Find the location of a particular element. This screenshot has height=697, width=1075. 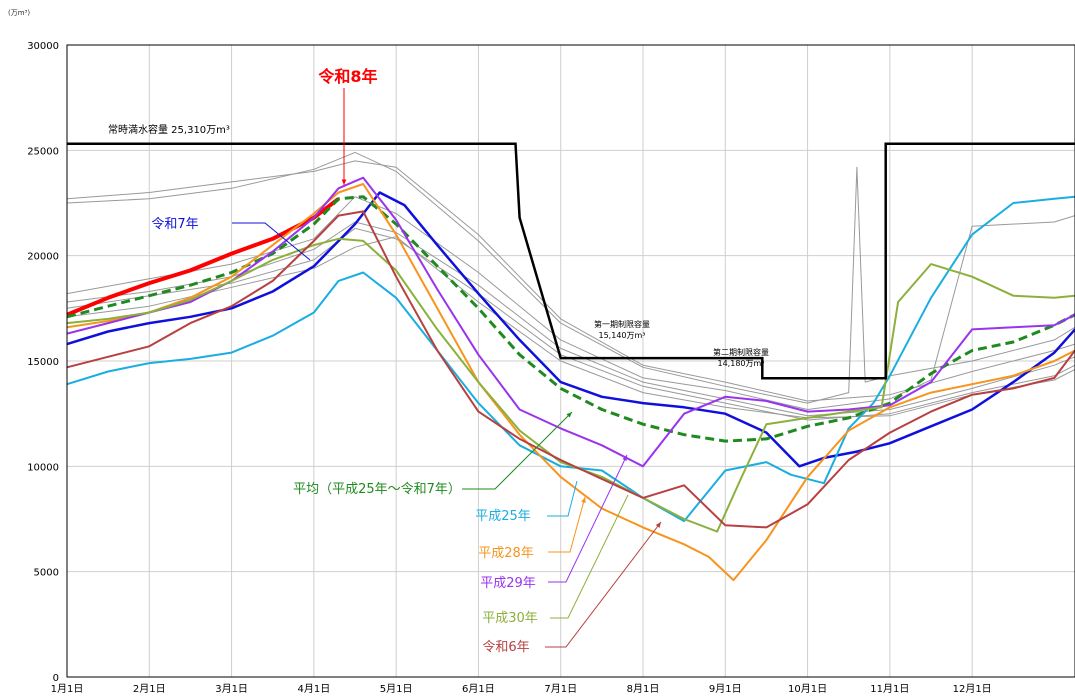

x-tick-label: 9月1日 is located at coordinates (725, 689).